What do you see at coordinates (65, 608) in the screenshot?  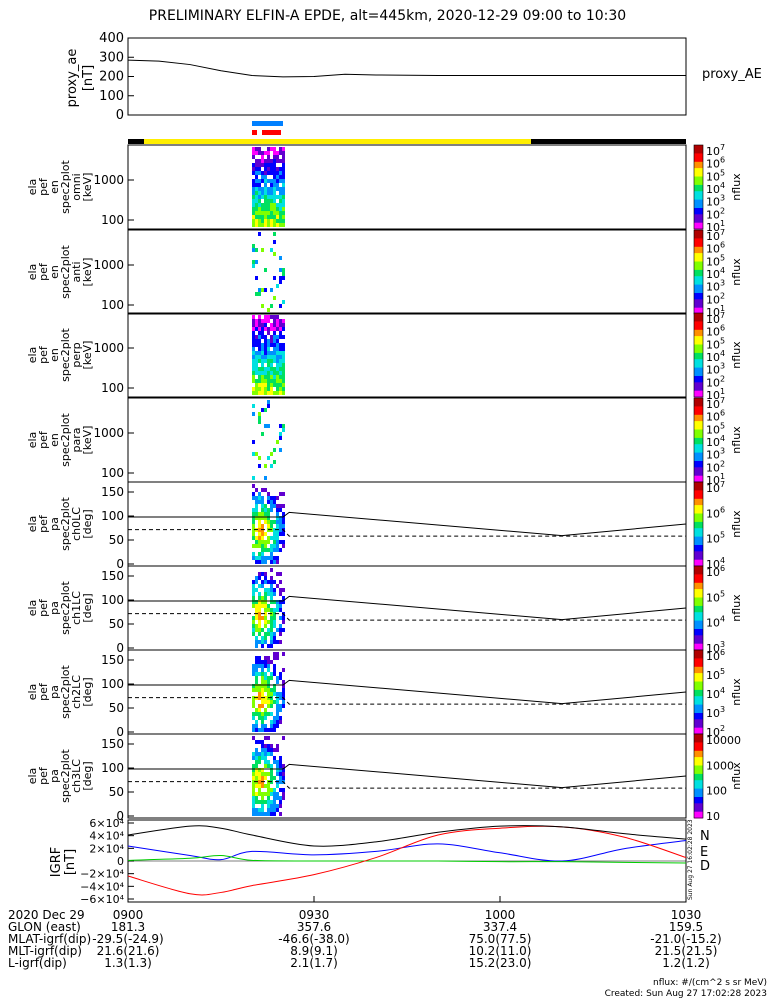 I see `spectrogram-ylabel: spec2plot` at bounding box center [65, 608].